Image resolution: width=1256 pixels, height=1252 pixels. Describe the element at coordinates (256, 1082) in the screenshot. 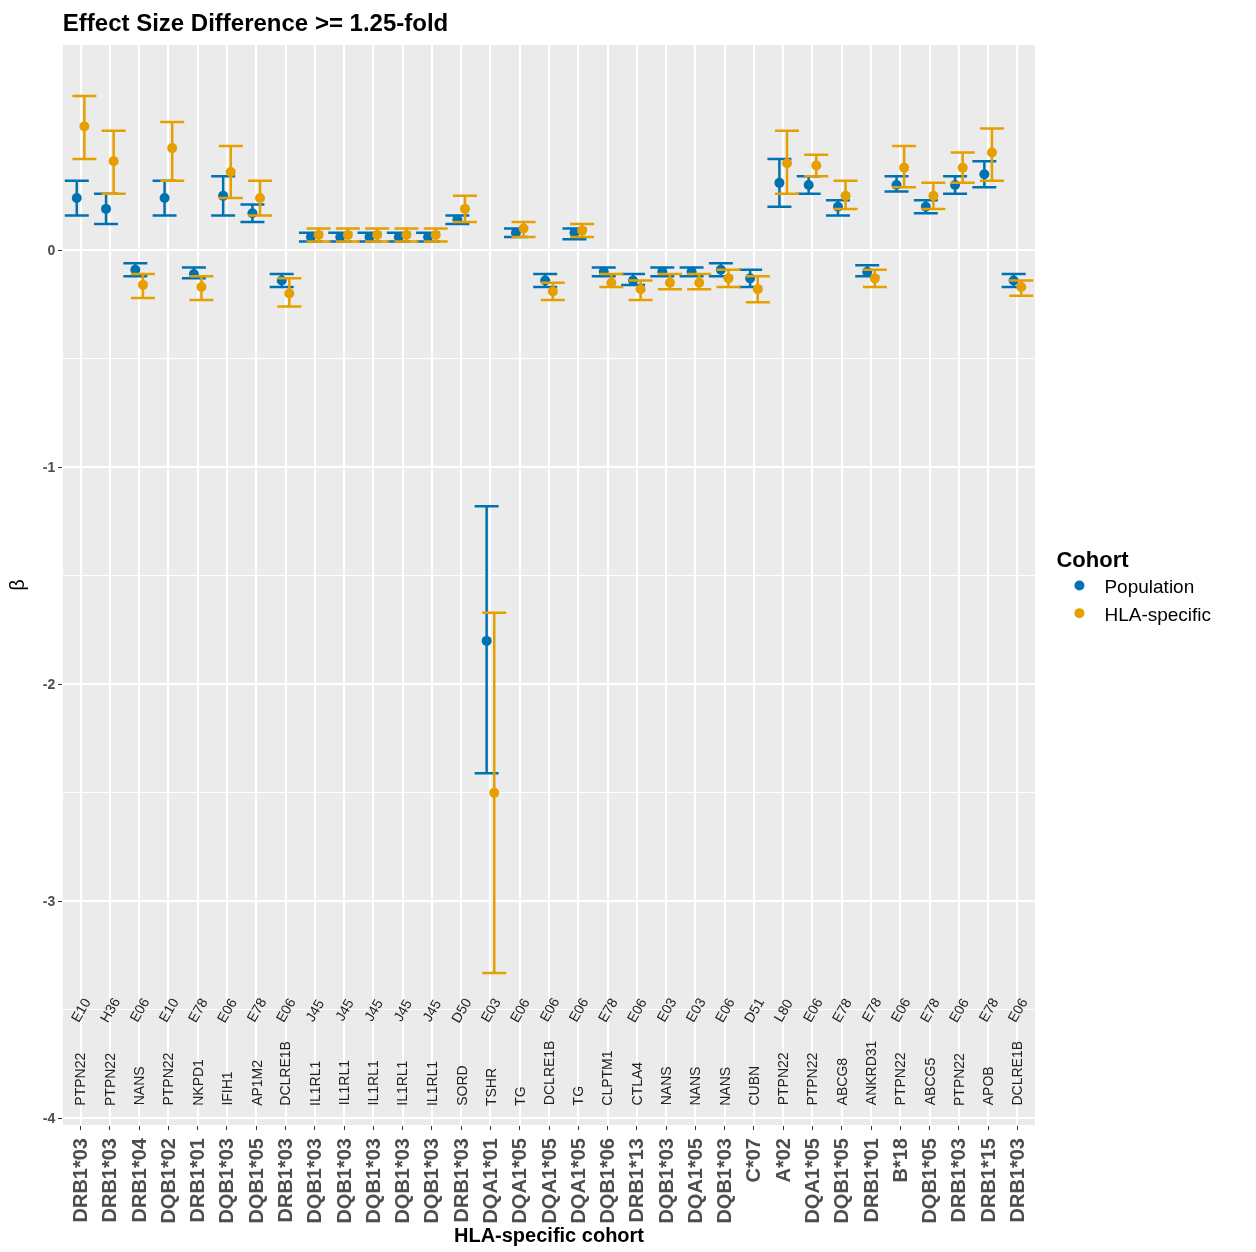

I see `annotation: AP1M2` at that location.